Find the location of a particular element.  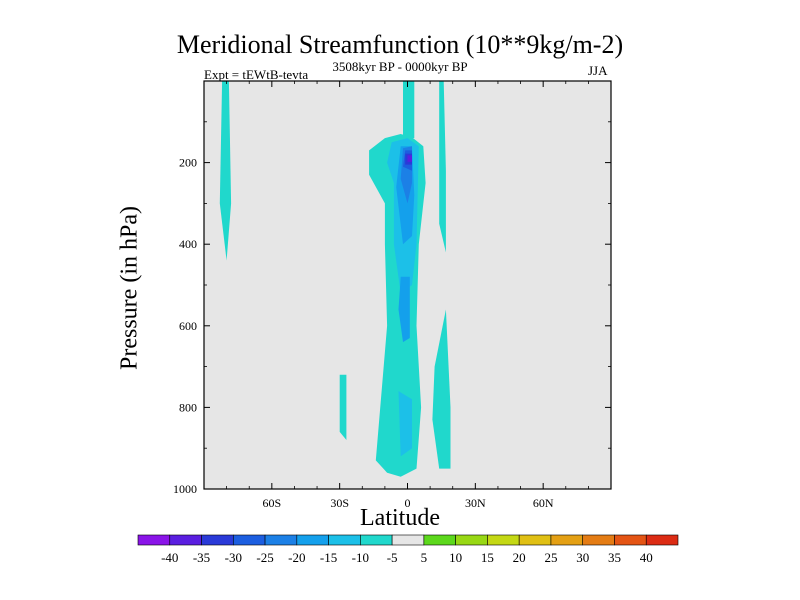

y-tick-label: 600 is located at coordinates (188, 326).